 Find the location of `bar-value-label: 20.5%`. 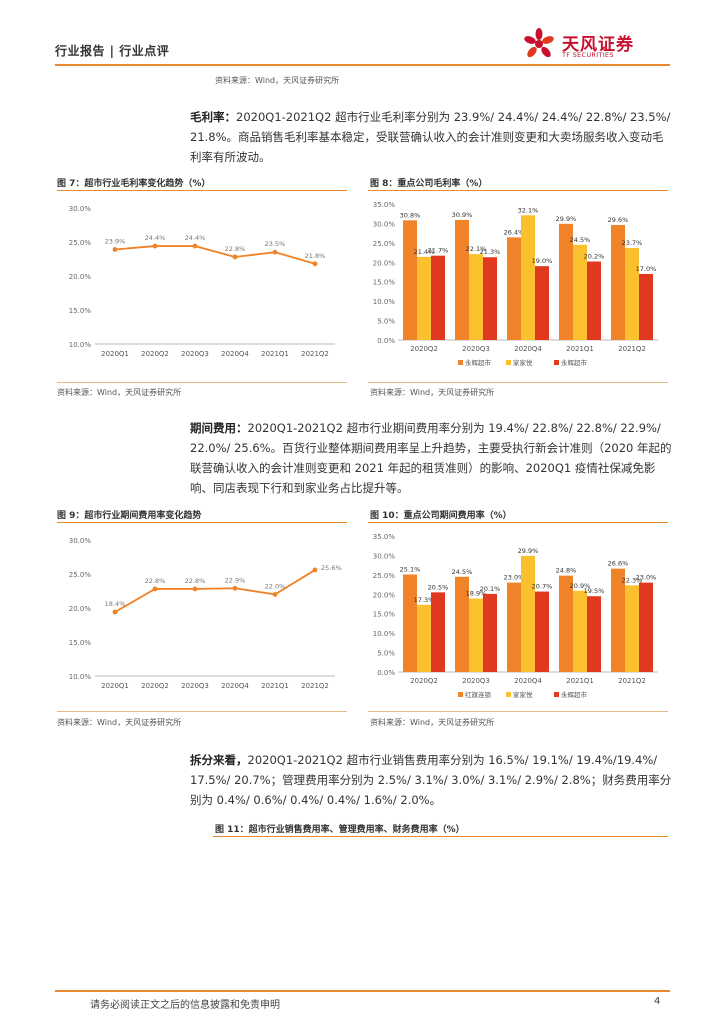

bar-value-label: 20.5% is located at coordinates (438, 587).